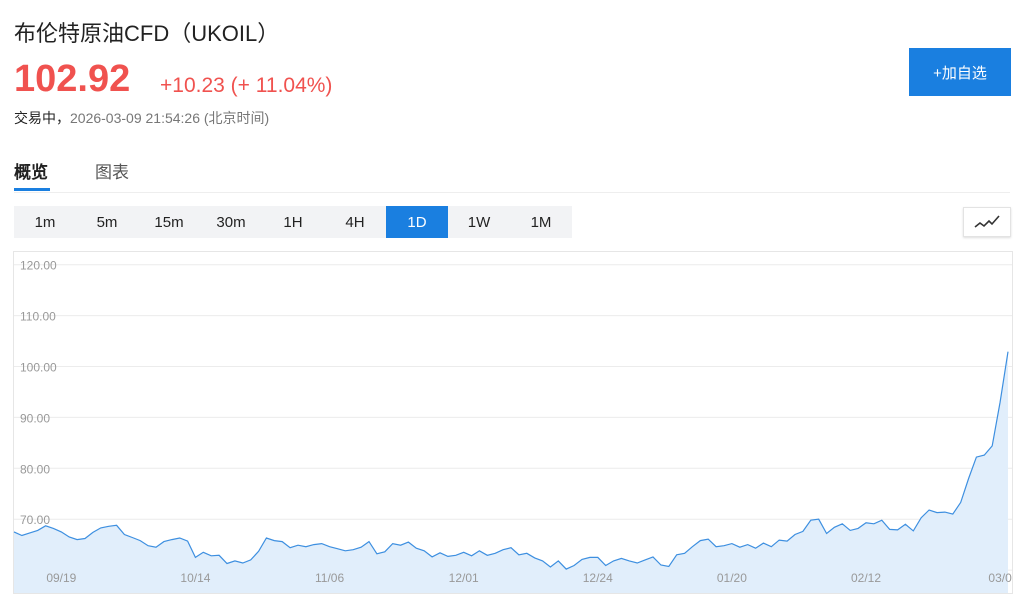 The image size is (1024, 606). I want to click on timeframe-button: 1D, so click(417, 222).